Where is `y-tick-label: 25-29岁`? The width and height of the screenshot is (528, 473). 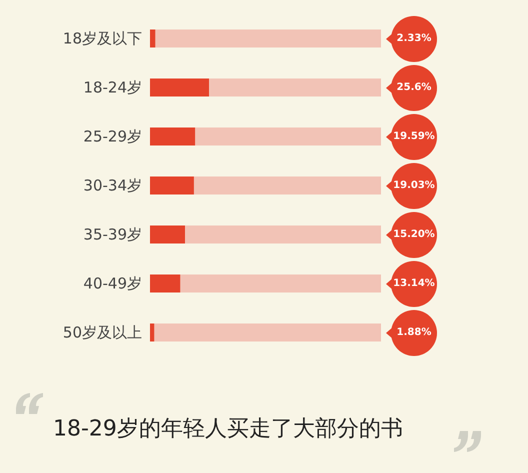
y-tick-label: 25-29岁 is located at coordinates (112, 137).